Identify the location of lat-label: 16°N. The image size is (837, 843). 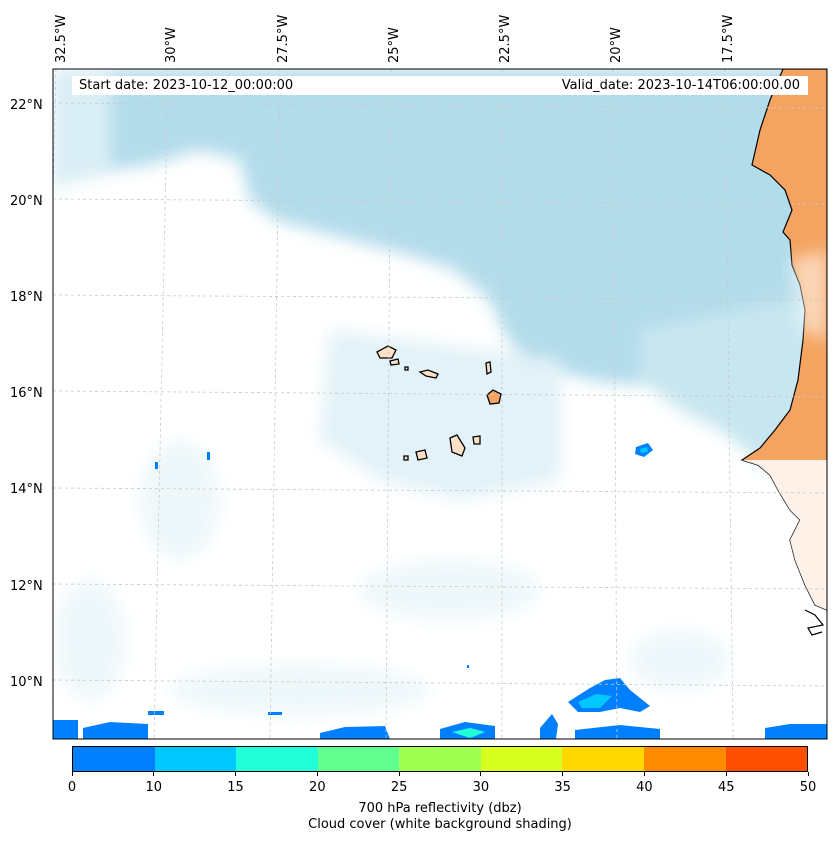
(26, 393).